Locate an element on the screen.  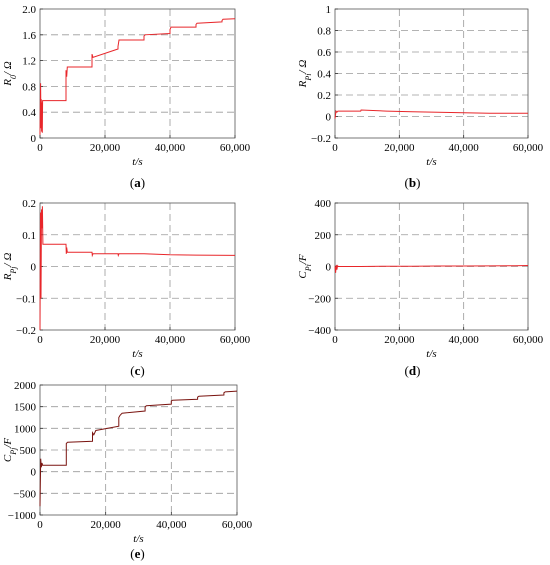
y-tick-label: 1 is located at coordinates (329, 10).